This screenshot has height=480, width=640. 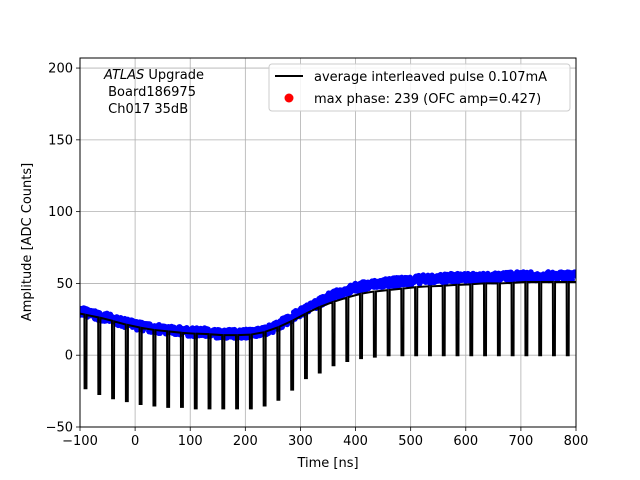 I want to click on annotation-line-2: Board186975, so click(x=150, y=92).